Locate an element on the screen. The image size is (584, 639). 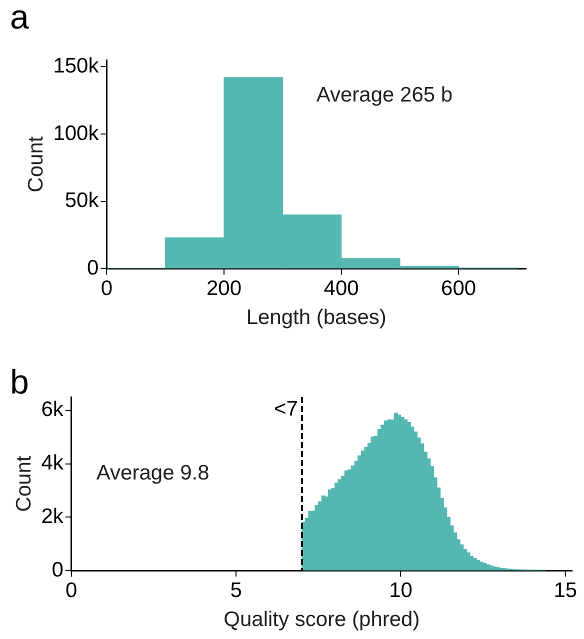
y-tick-label: 150k is located at coordinates (76, 66).